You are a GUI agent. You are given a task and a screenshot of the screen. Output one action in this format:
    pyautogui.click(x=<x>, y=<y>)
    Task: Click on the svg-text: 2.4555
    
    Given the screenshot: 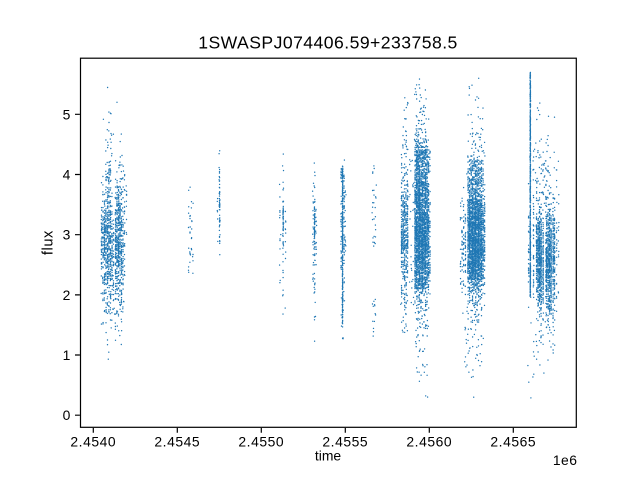 What is the action you would take?
    pyautogui.click(x=345, y=441)
    